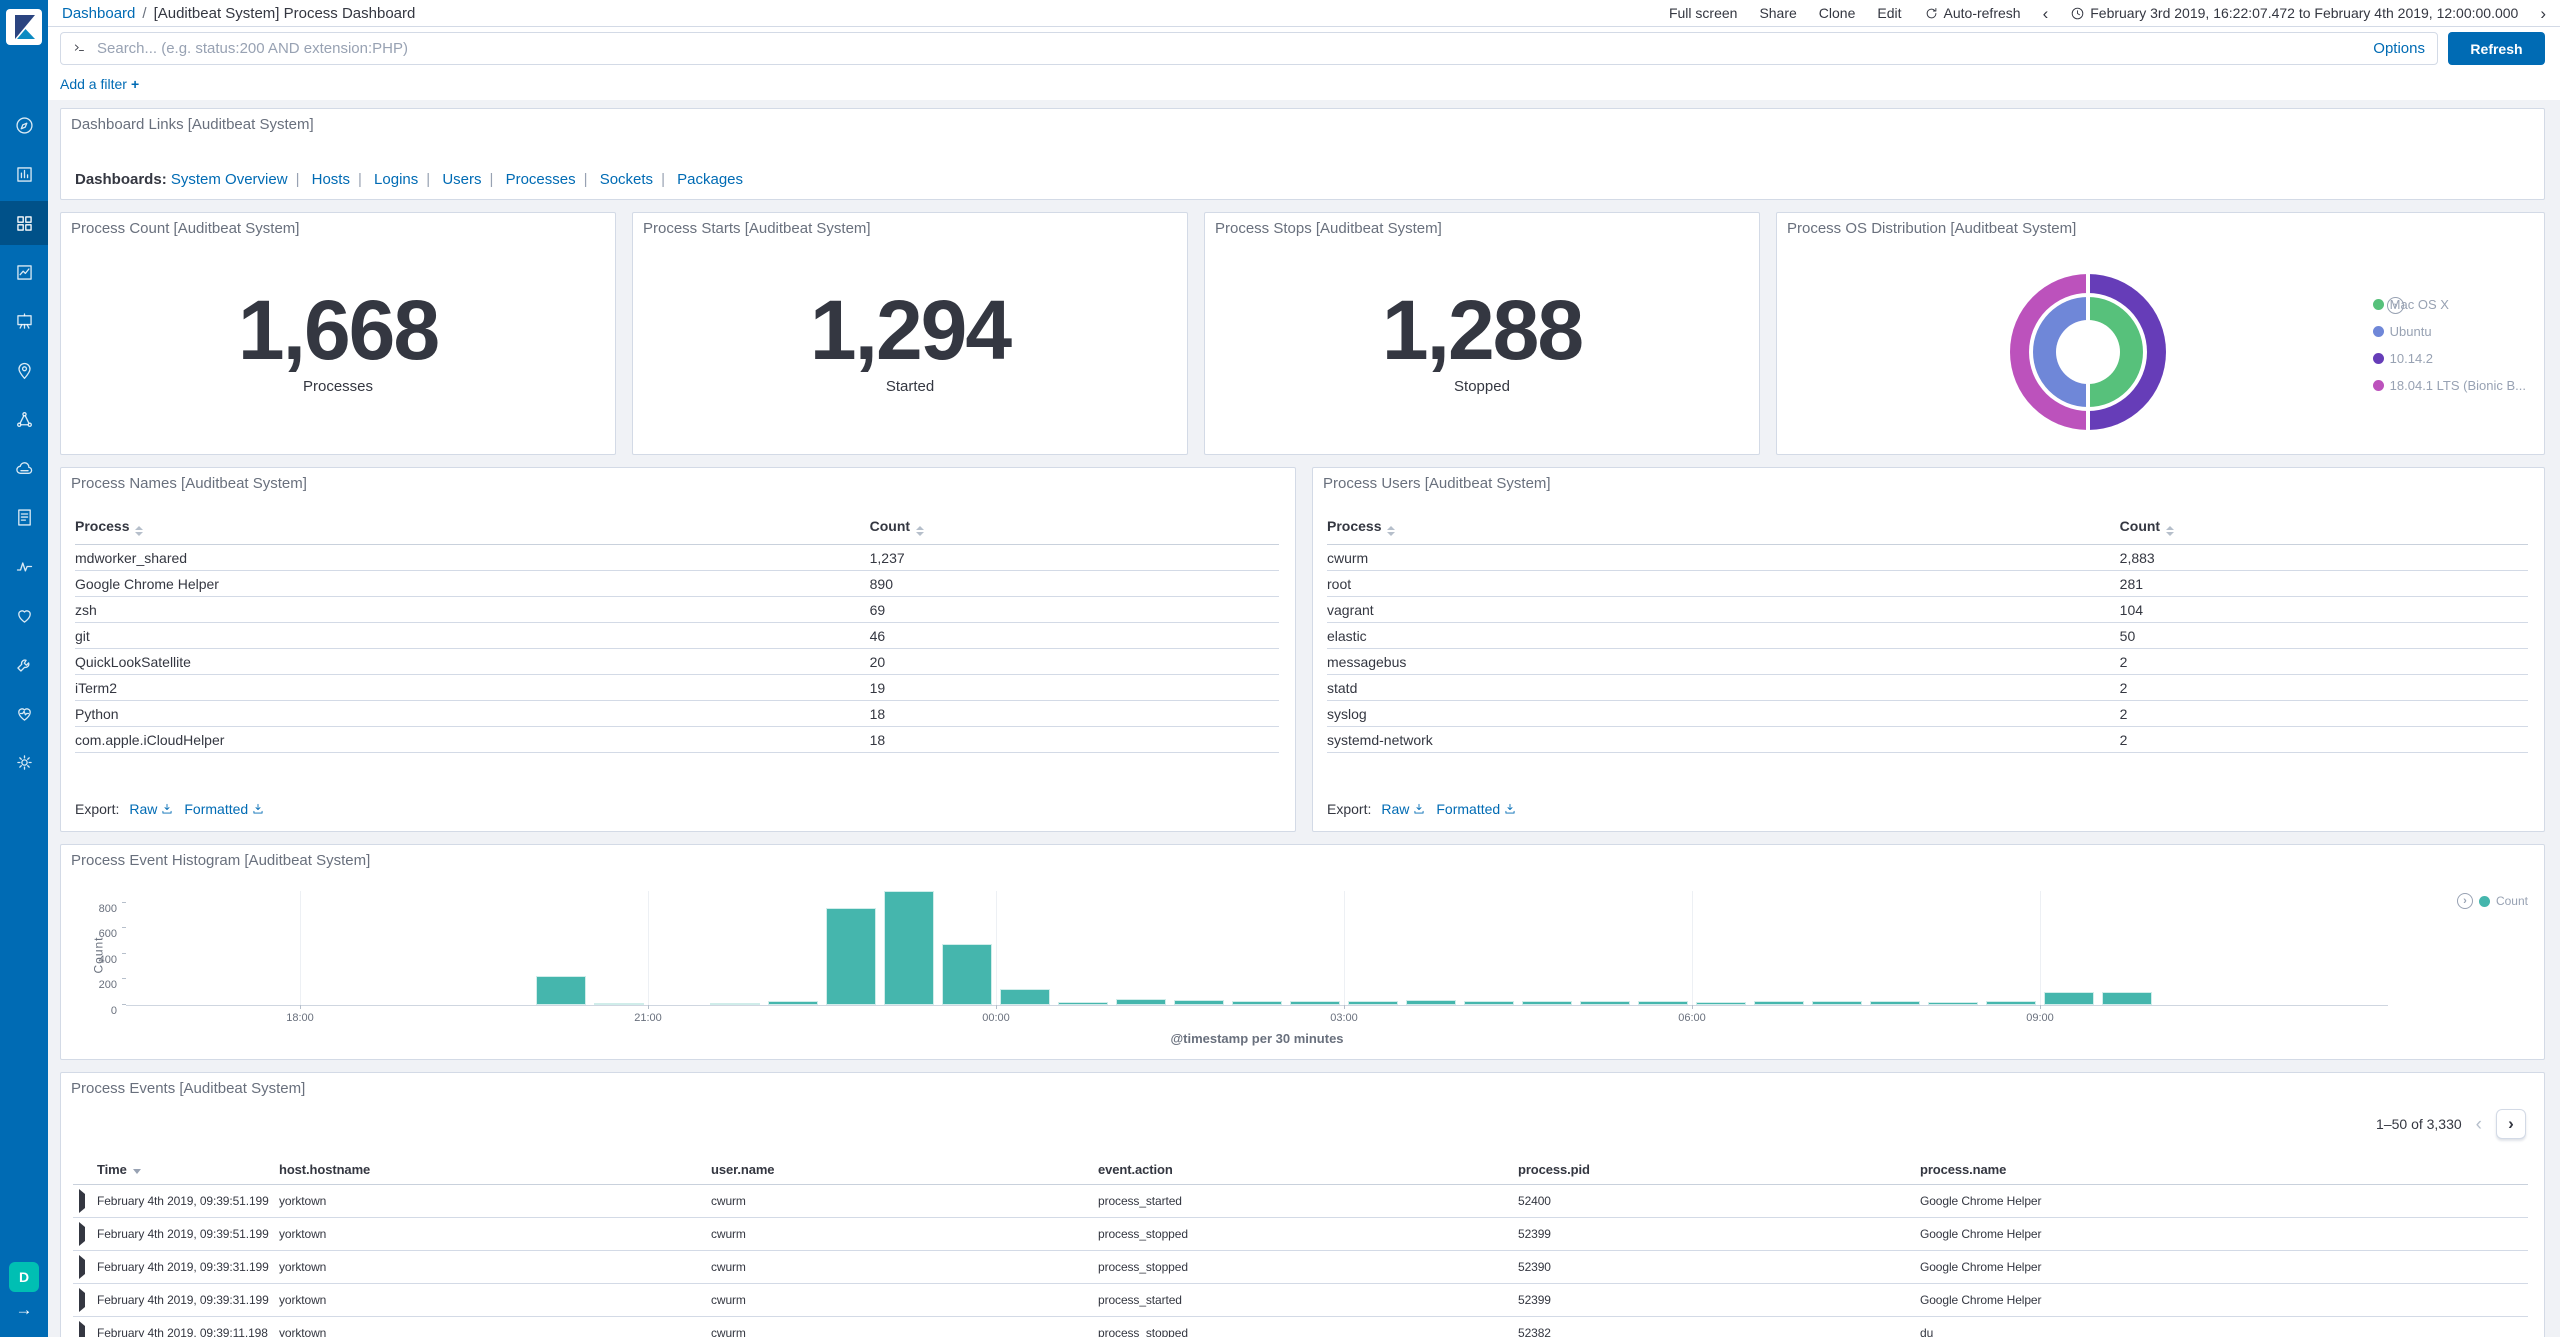  Describe the element at coordinates (24, 370) in the screenshot. I see `sidebar-item-maps` at that location.